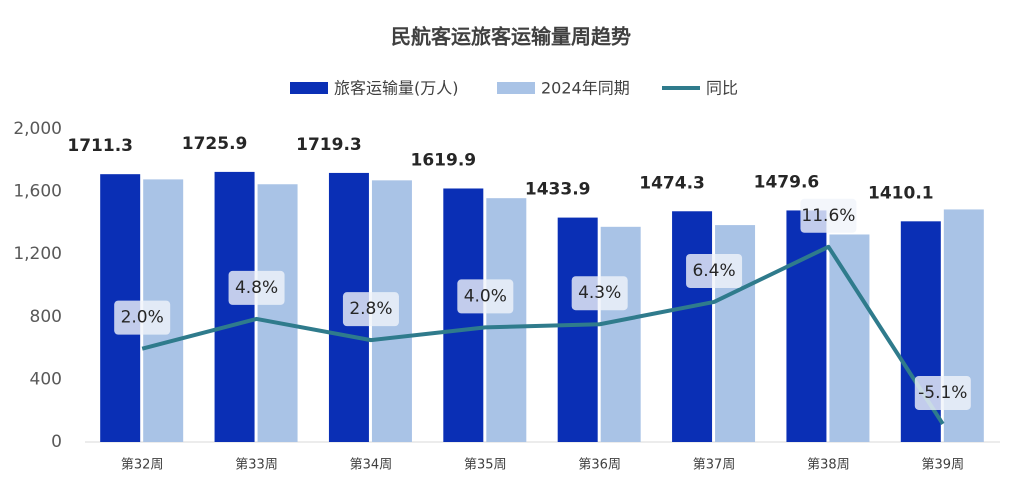 This screenshot has width=1022, height=494. I want to click on data-label: 1479.6, so click(787, 182).